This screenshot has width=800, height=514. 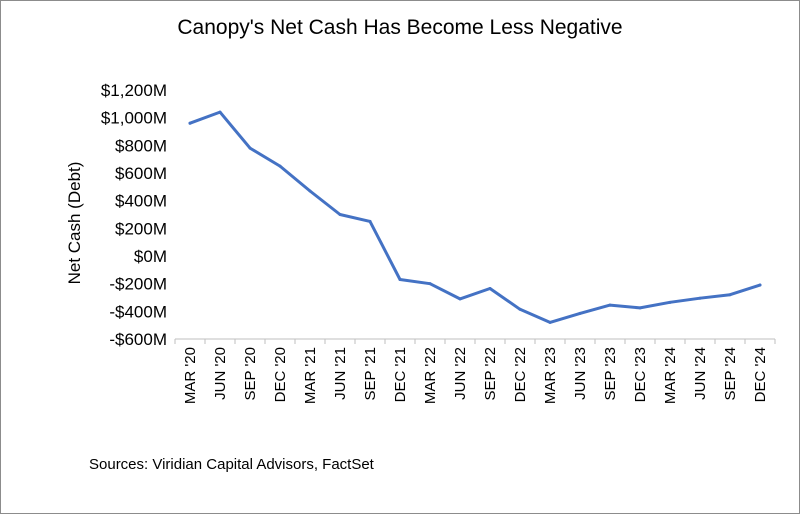 What do you see at coordinates (250, 373) in the screenshot?
I see `x-tick-label: SEP '20` at bounding box center [250, 373].